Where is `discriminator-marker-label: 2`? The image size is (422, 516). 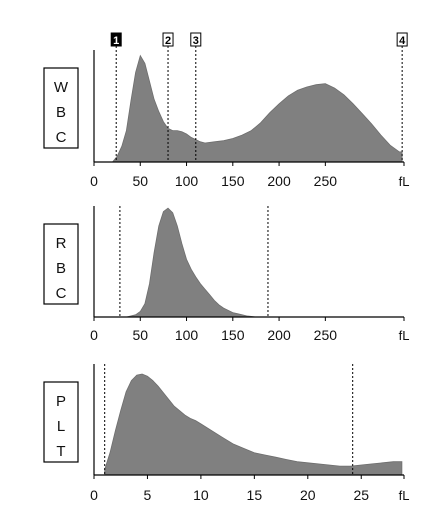
discriminator-marker-label: 2 is located at coordinates (168, 41).